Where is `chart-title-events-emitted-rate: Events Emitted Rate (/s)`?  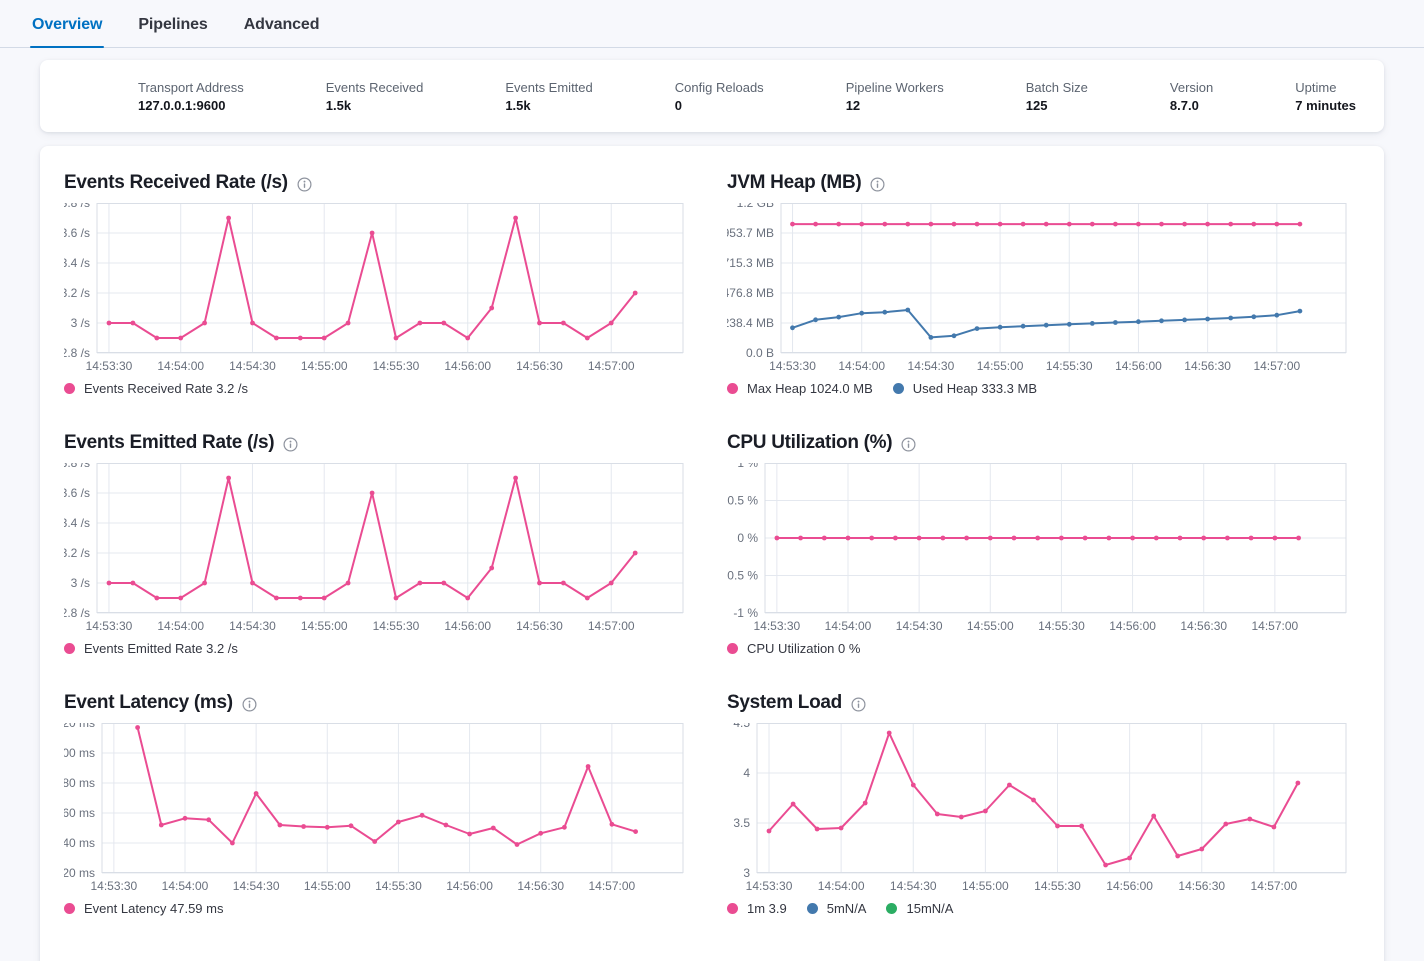 chart-title-events-emitted-rate: Events Emitted Rate (/s) is located at coordinates (169, 442).